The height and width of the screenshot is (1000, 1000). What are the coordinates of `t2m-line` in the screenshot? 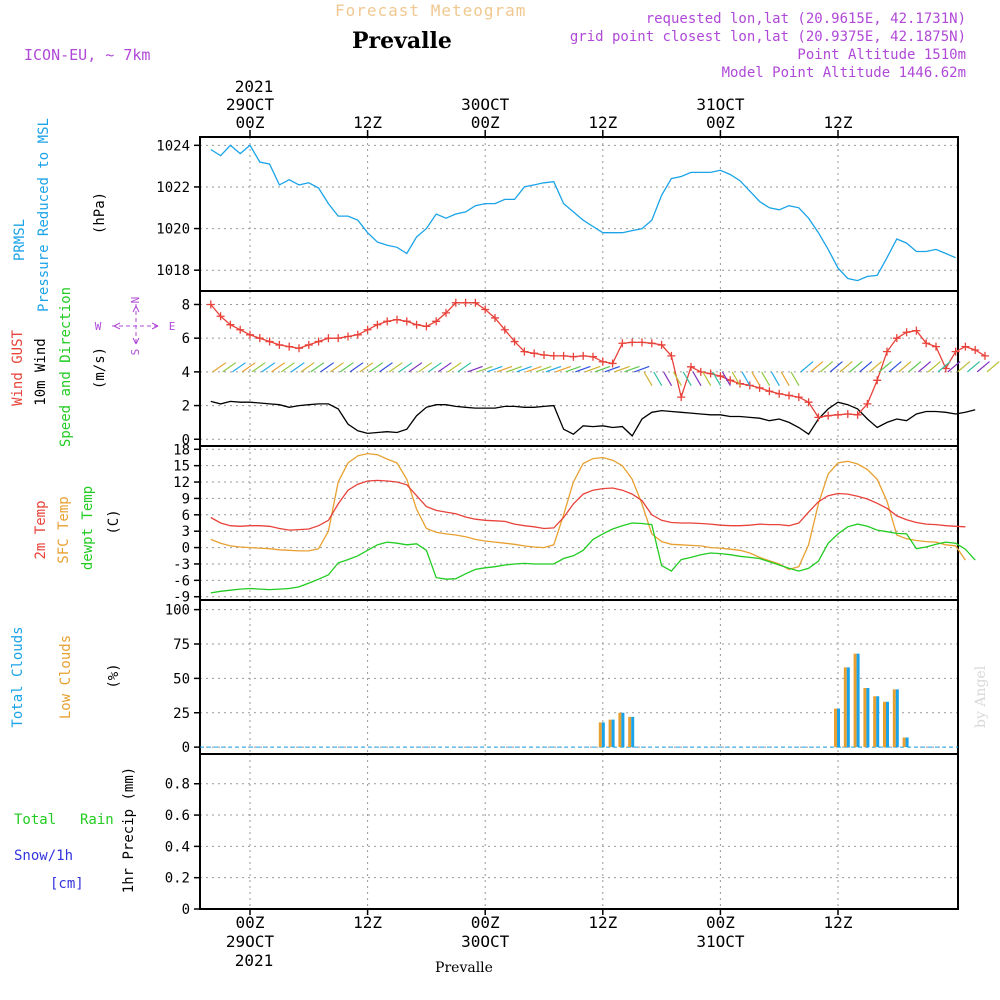 It's located at (588, 505).